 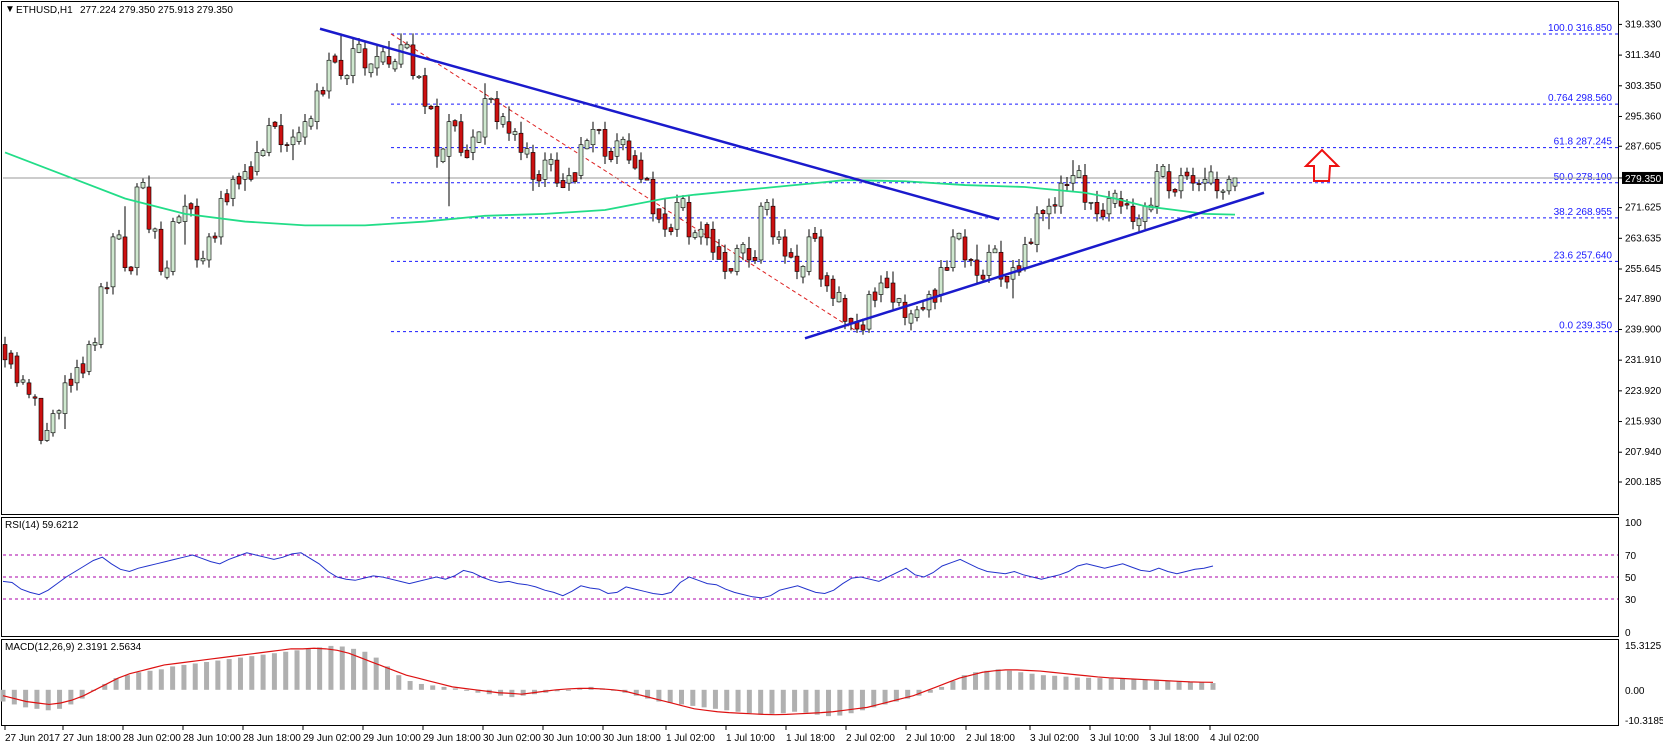 What do you see at coordinates (212, 738) in the screenshot?
I see `time-label: 28 Jun 10:00` at bounding box center [212, 738].